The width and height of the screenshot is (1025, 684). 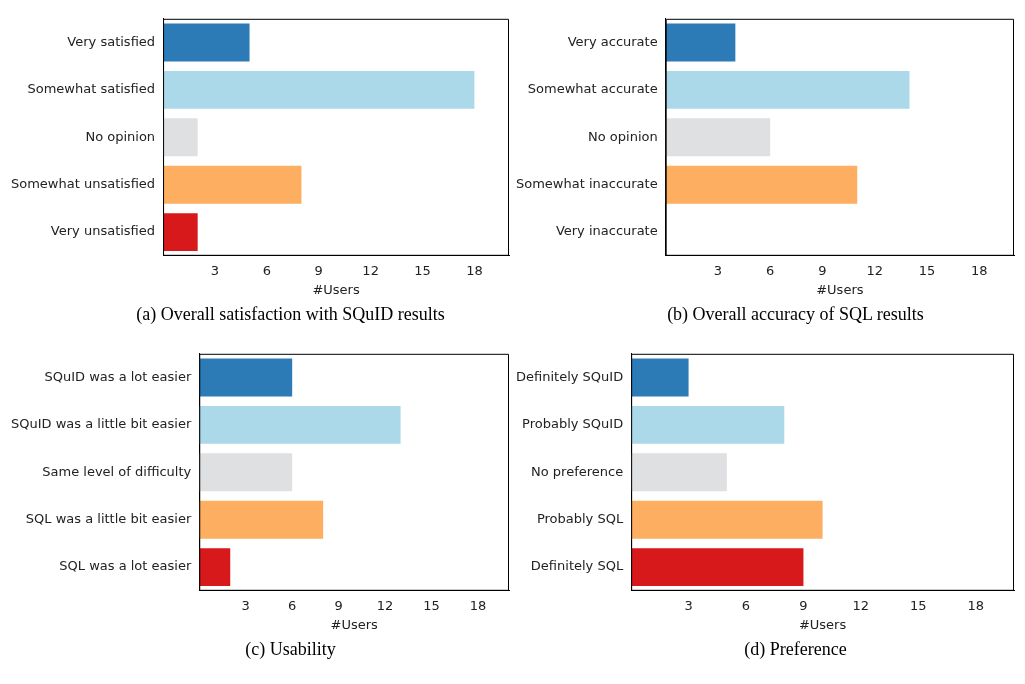 I want to click on y-tick-label: SQuID was a little bit easier, so click(x=101, y=424).